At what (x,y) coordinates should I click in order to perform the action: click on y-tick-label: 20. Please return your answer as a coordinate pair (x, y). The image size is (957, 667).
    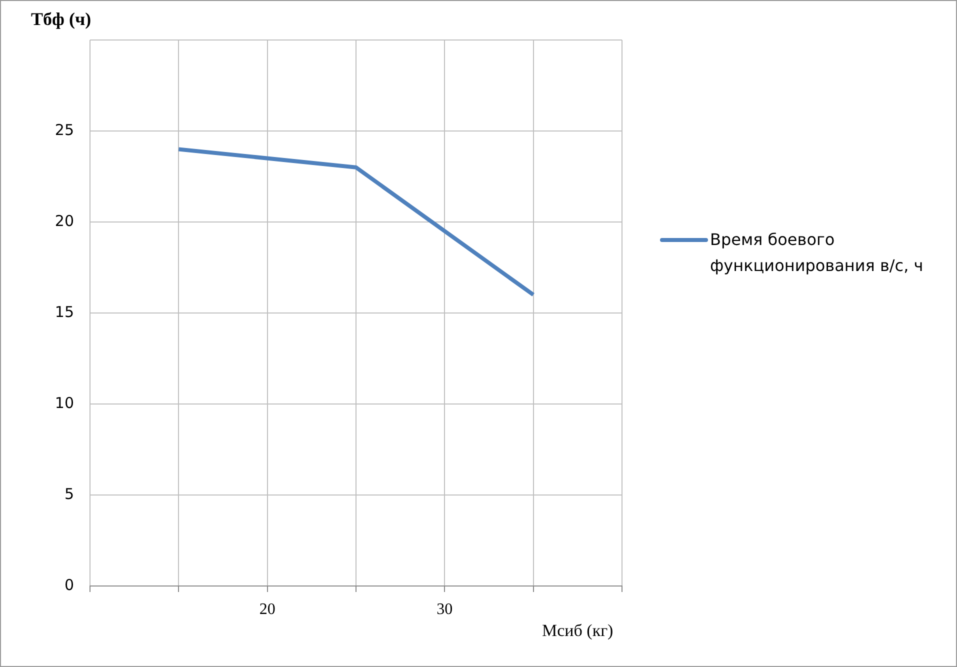
    Looking at the image, I should click on (64, 221).